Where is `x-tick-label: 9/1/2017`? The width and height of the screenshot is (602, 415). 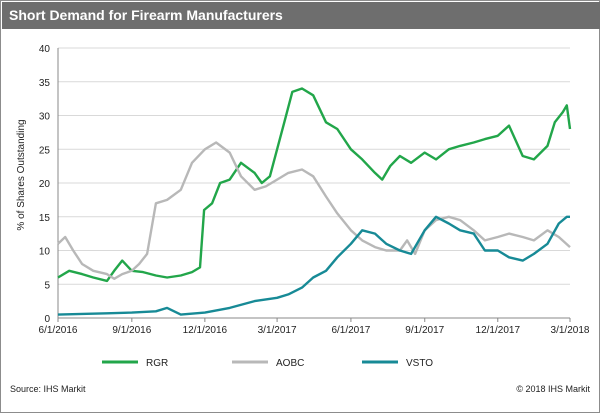
x-tick-label: 9/1/2017 is located at coordinates (424, 330).